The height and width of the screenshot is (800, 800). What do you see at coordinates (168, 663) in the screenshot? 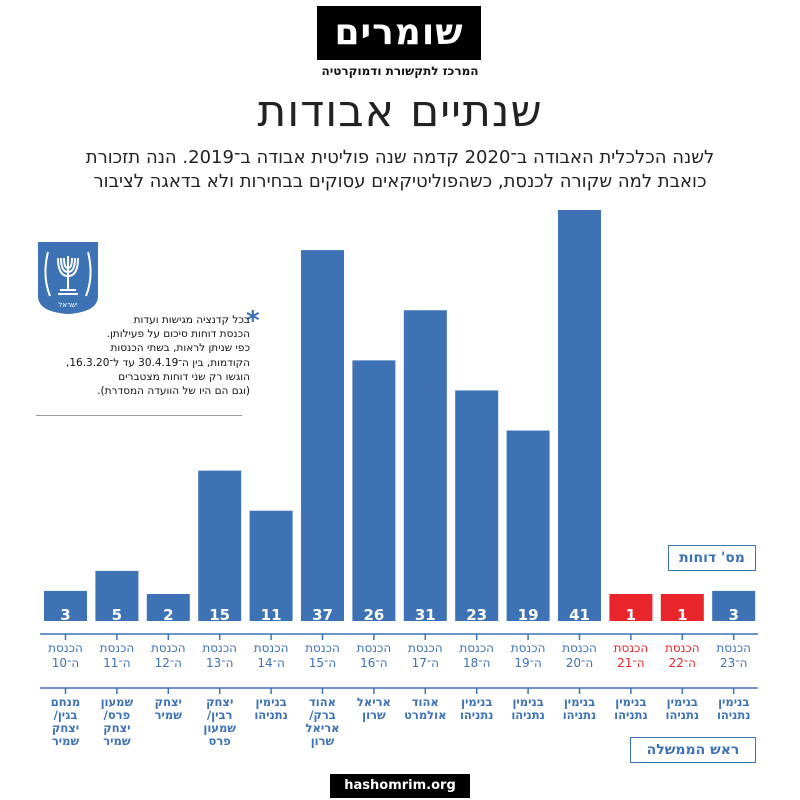
I see `category-label: ה־12` at bounding box center [168, 663].